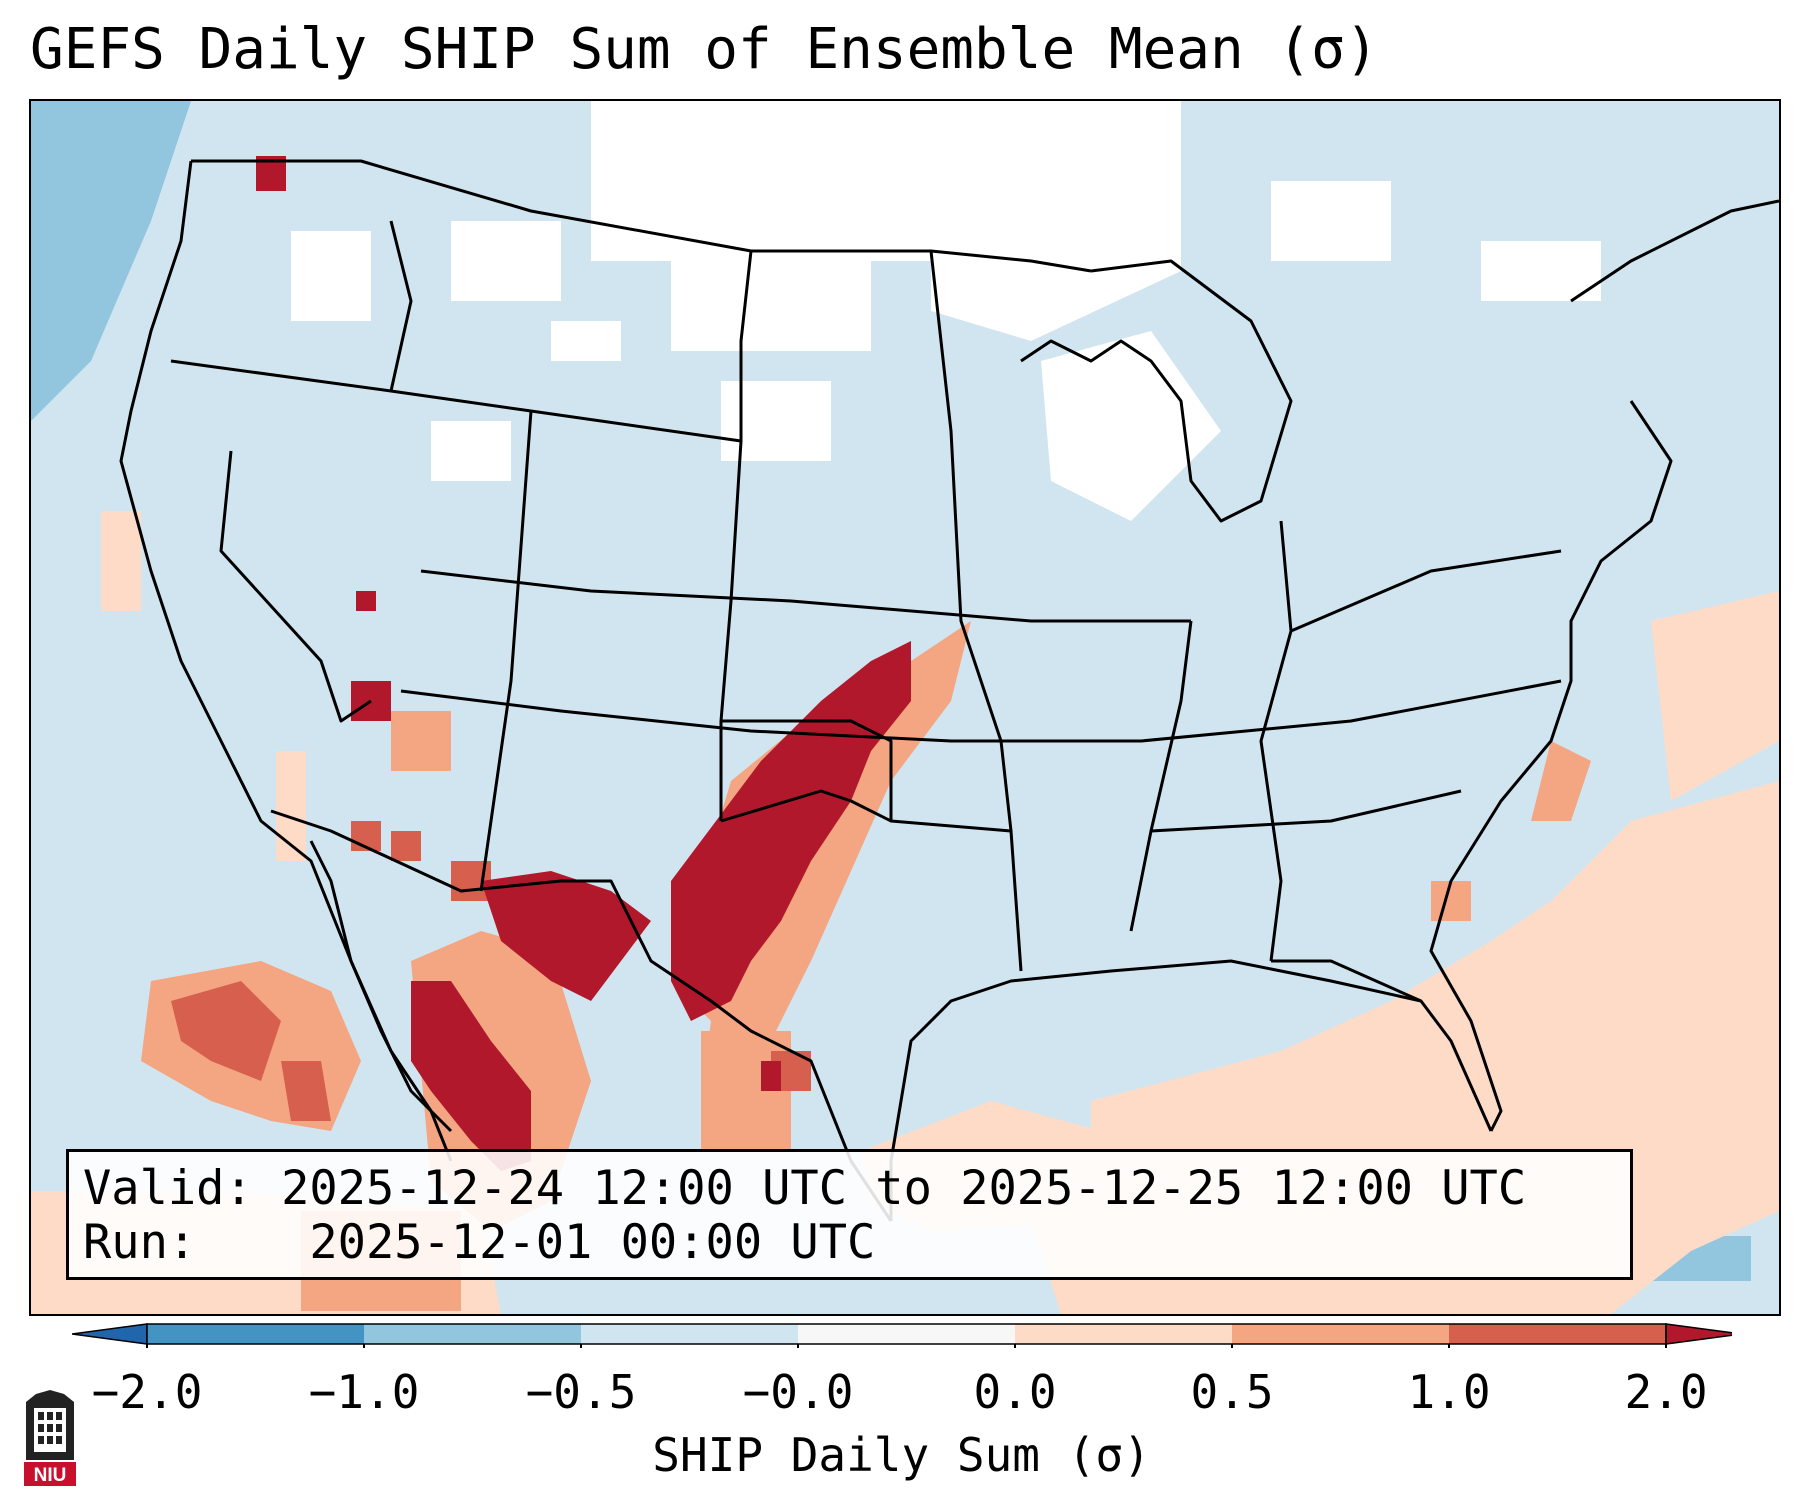 Image resolution: width=1803 pixels, height=1506 pixels. What do you see at coordinates (1449, 1392) in the screenshot?
I see `colorbar-tick: 1.0` at bounding box center [1449, 1392].